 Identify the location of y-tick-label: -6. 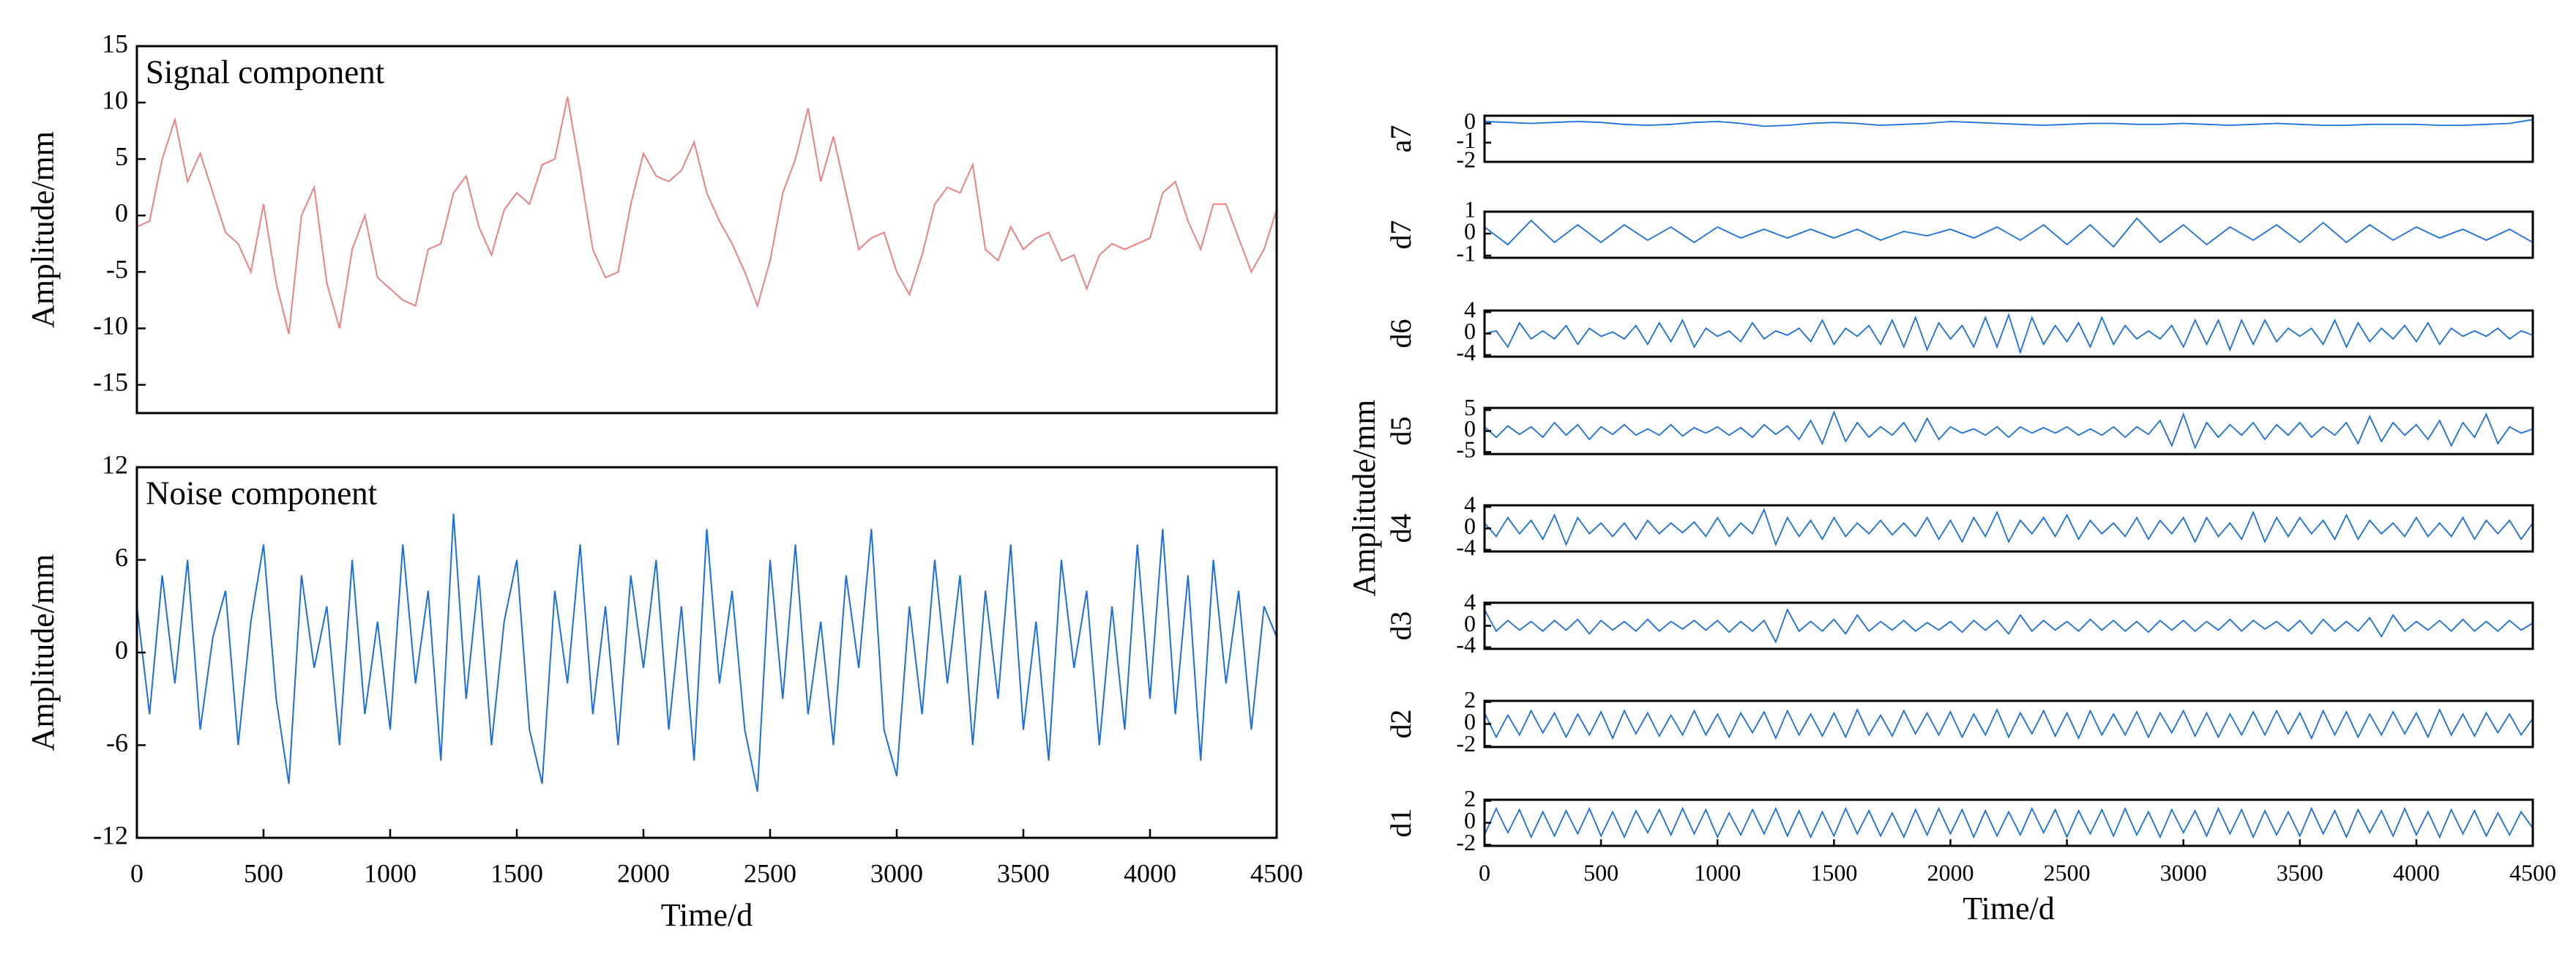
(117, 743).